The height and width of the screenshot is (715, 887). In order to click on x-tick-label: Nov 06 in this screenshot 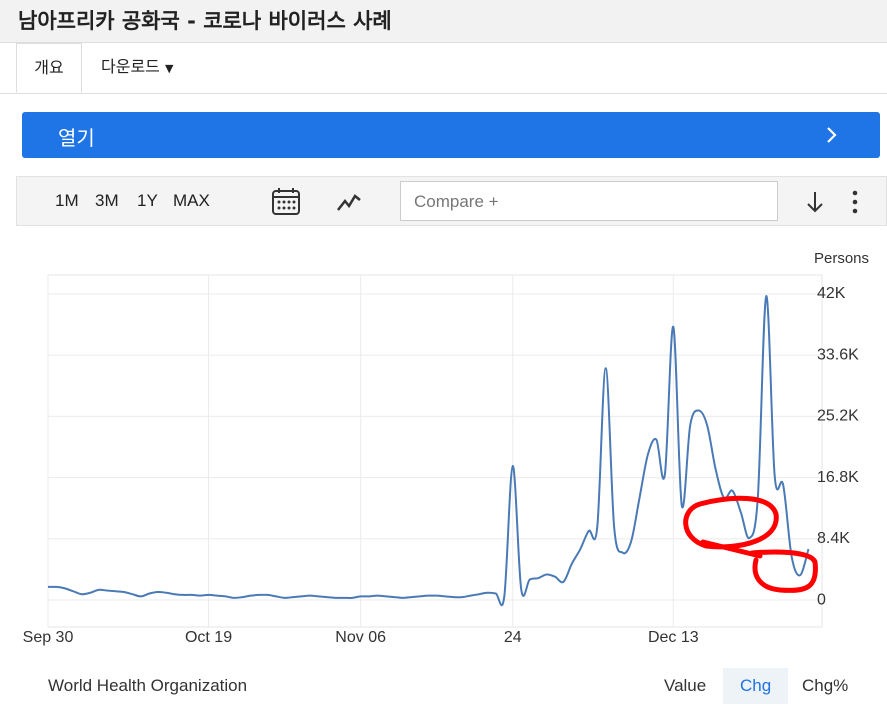, I will do `click(360, 637)`.